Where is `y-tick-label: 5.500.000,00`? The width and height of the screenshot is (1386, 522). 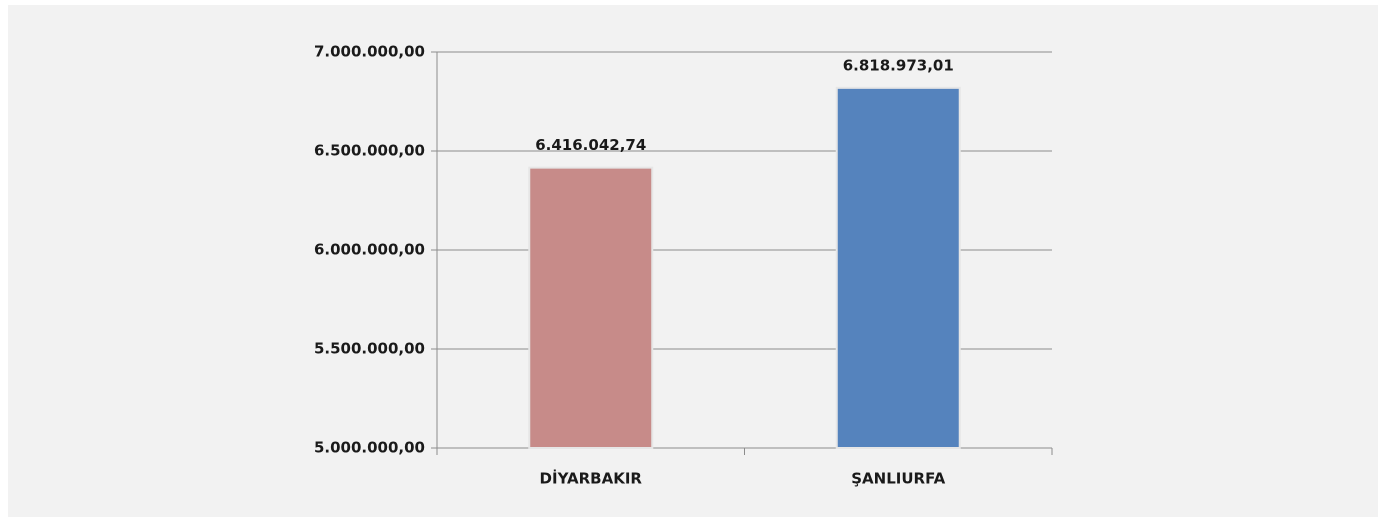
y-tick-label: 5.500.000,00 is located at coordinates (369, 349).